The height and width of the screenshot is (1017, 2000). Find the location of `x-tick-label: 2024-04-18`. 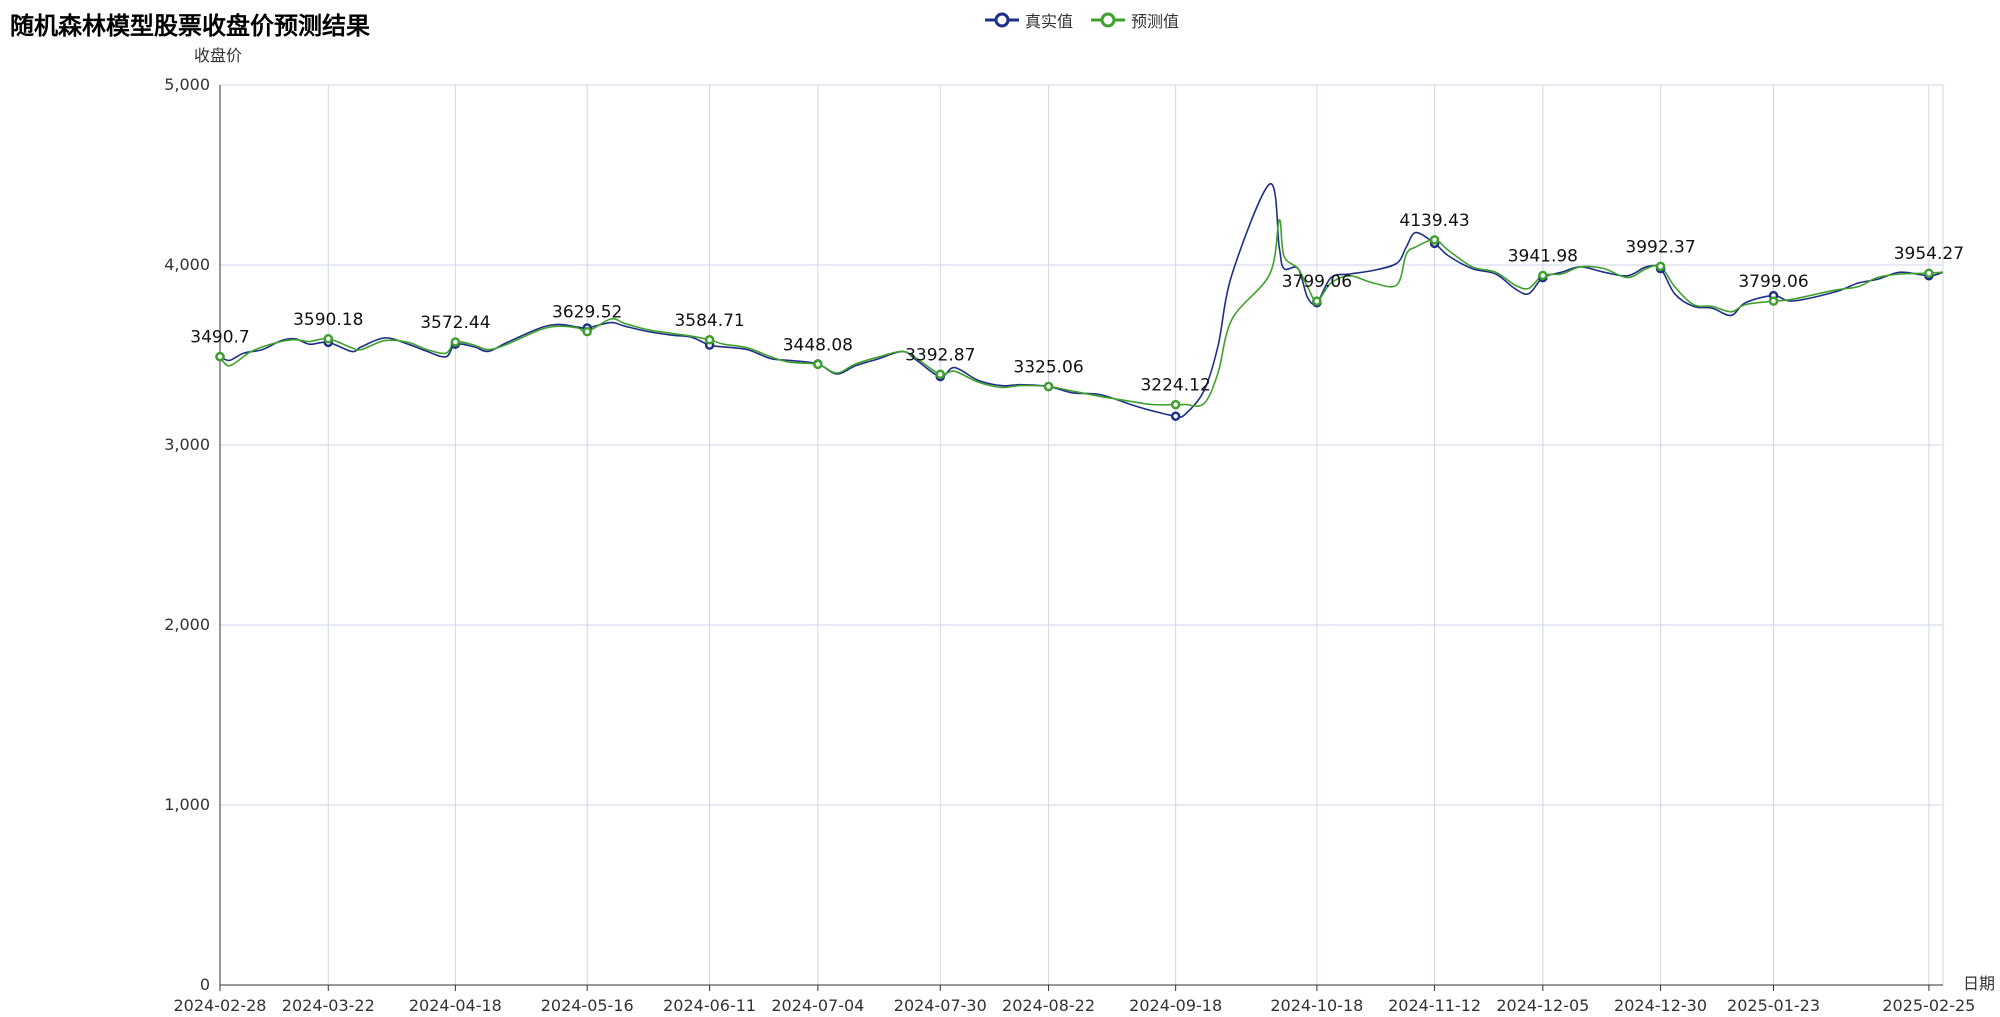

x-tick-label: 2024-04-18 is located at coordinates (455, 1005).